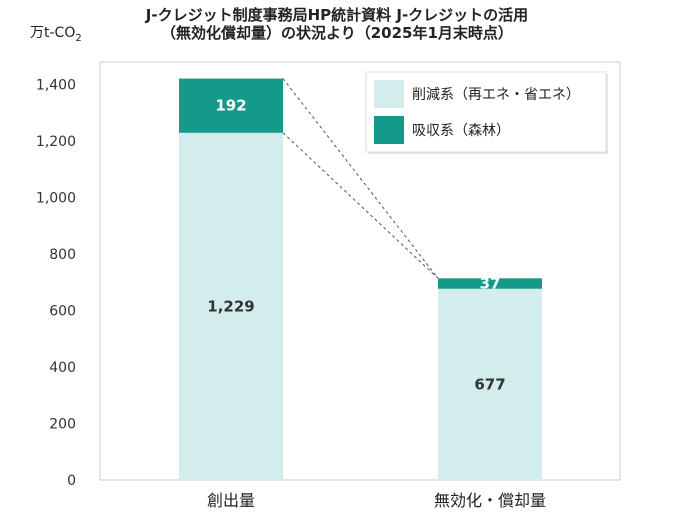  Describe the element at coordinates (62, 425) in the screenshot. I see `y-tick-label: 200` at that location.